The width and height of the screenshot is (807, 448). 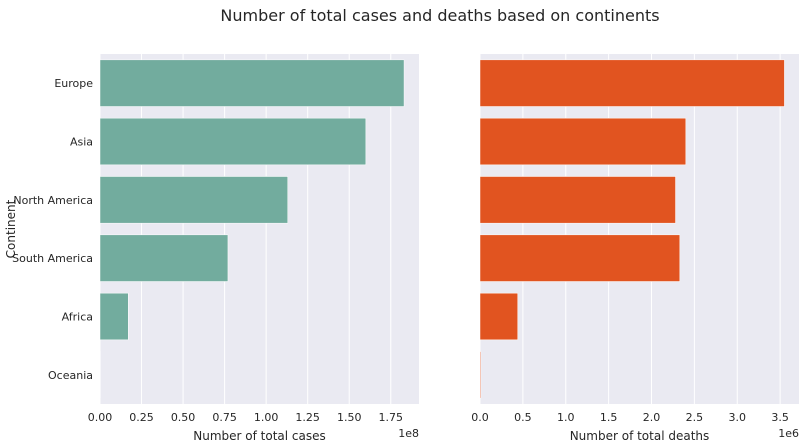 I want to click on x-axis-label: Number of total cases, so click(x=259, y=436).